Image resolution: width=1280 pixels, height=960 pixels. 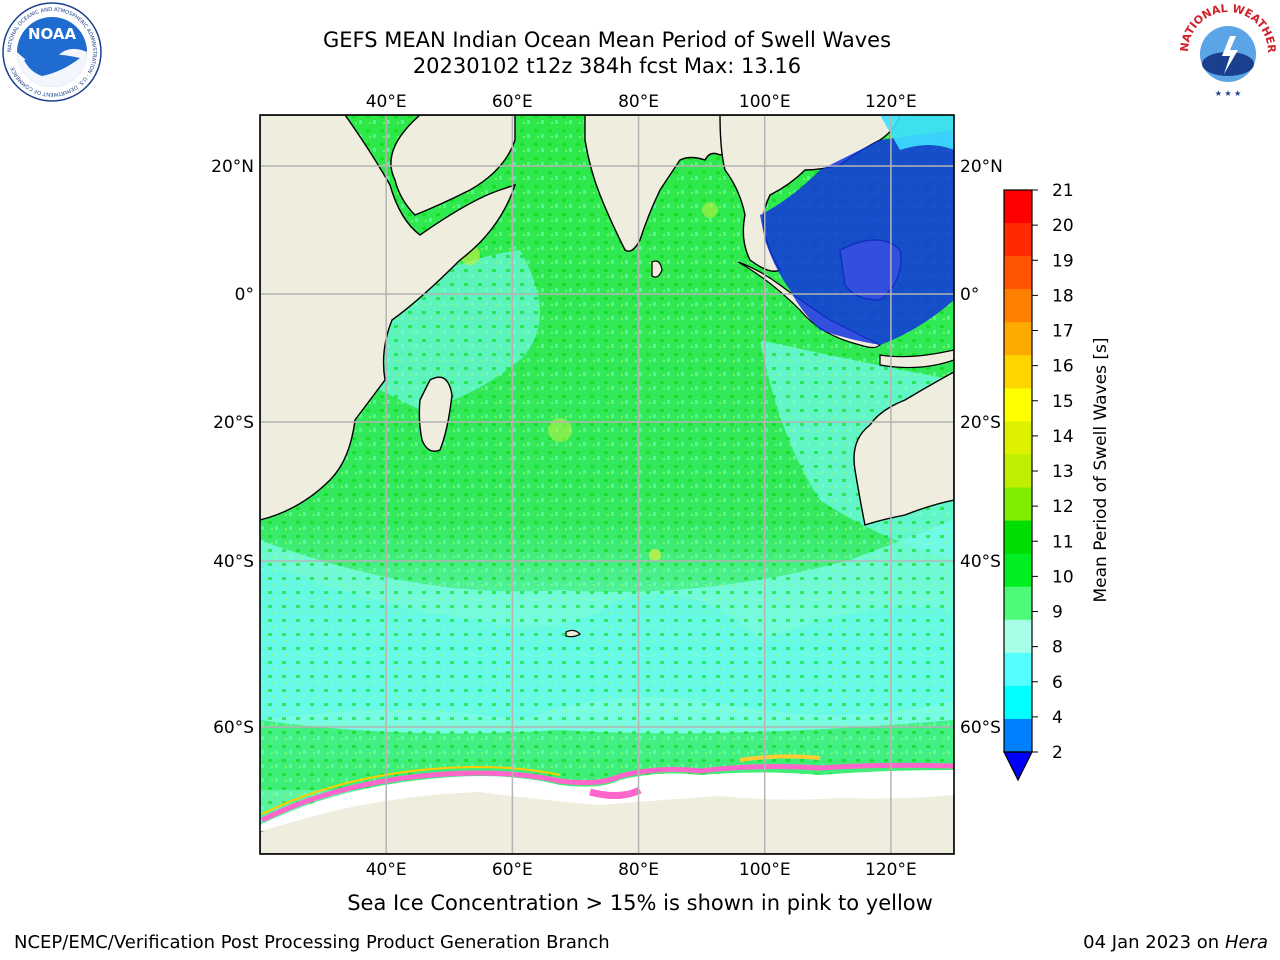 What do you see at coordinates (512, 870) in the screenshot?
I see `lon-label-bottom: 60°E` at bounding box center [512, 870].